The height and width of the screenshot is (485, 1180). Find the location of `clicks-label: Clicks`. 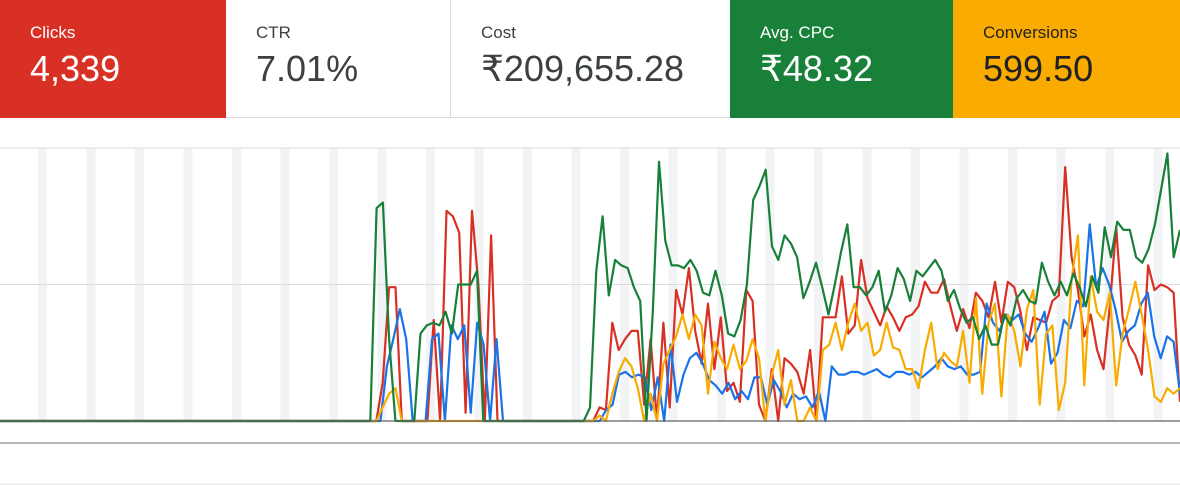

clicks-label: Clicks is located at coordinates (53, 32).